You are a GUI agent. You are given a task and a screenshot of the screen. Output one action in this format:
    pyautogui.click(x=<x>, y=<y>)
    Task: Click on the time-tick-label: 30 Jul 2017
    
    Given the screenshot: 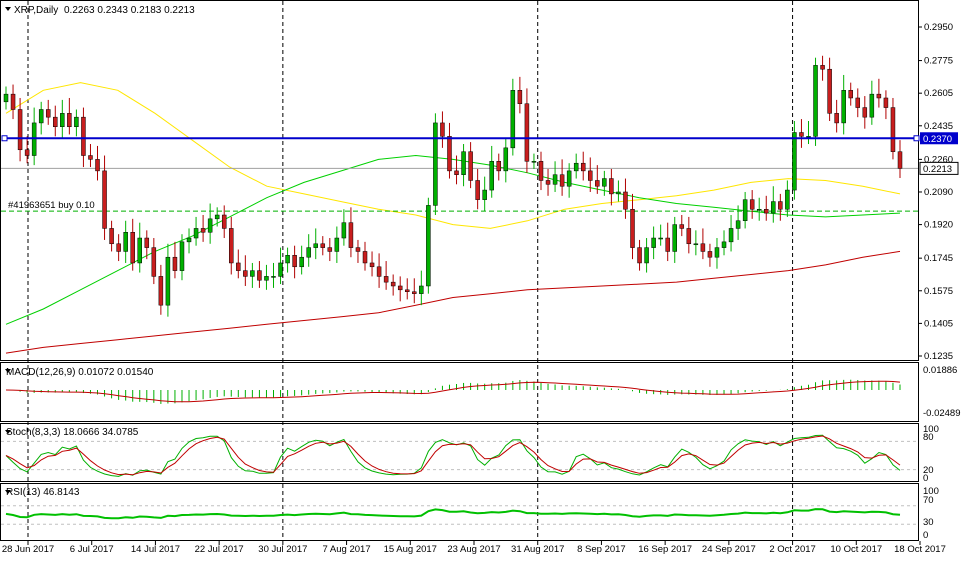 What is the action you would take?
    pyautogui.click(x=282, y=549)
    